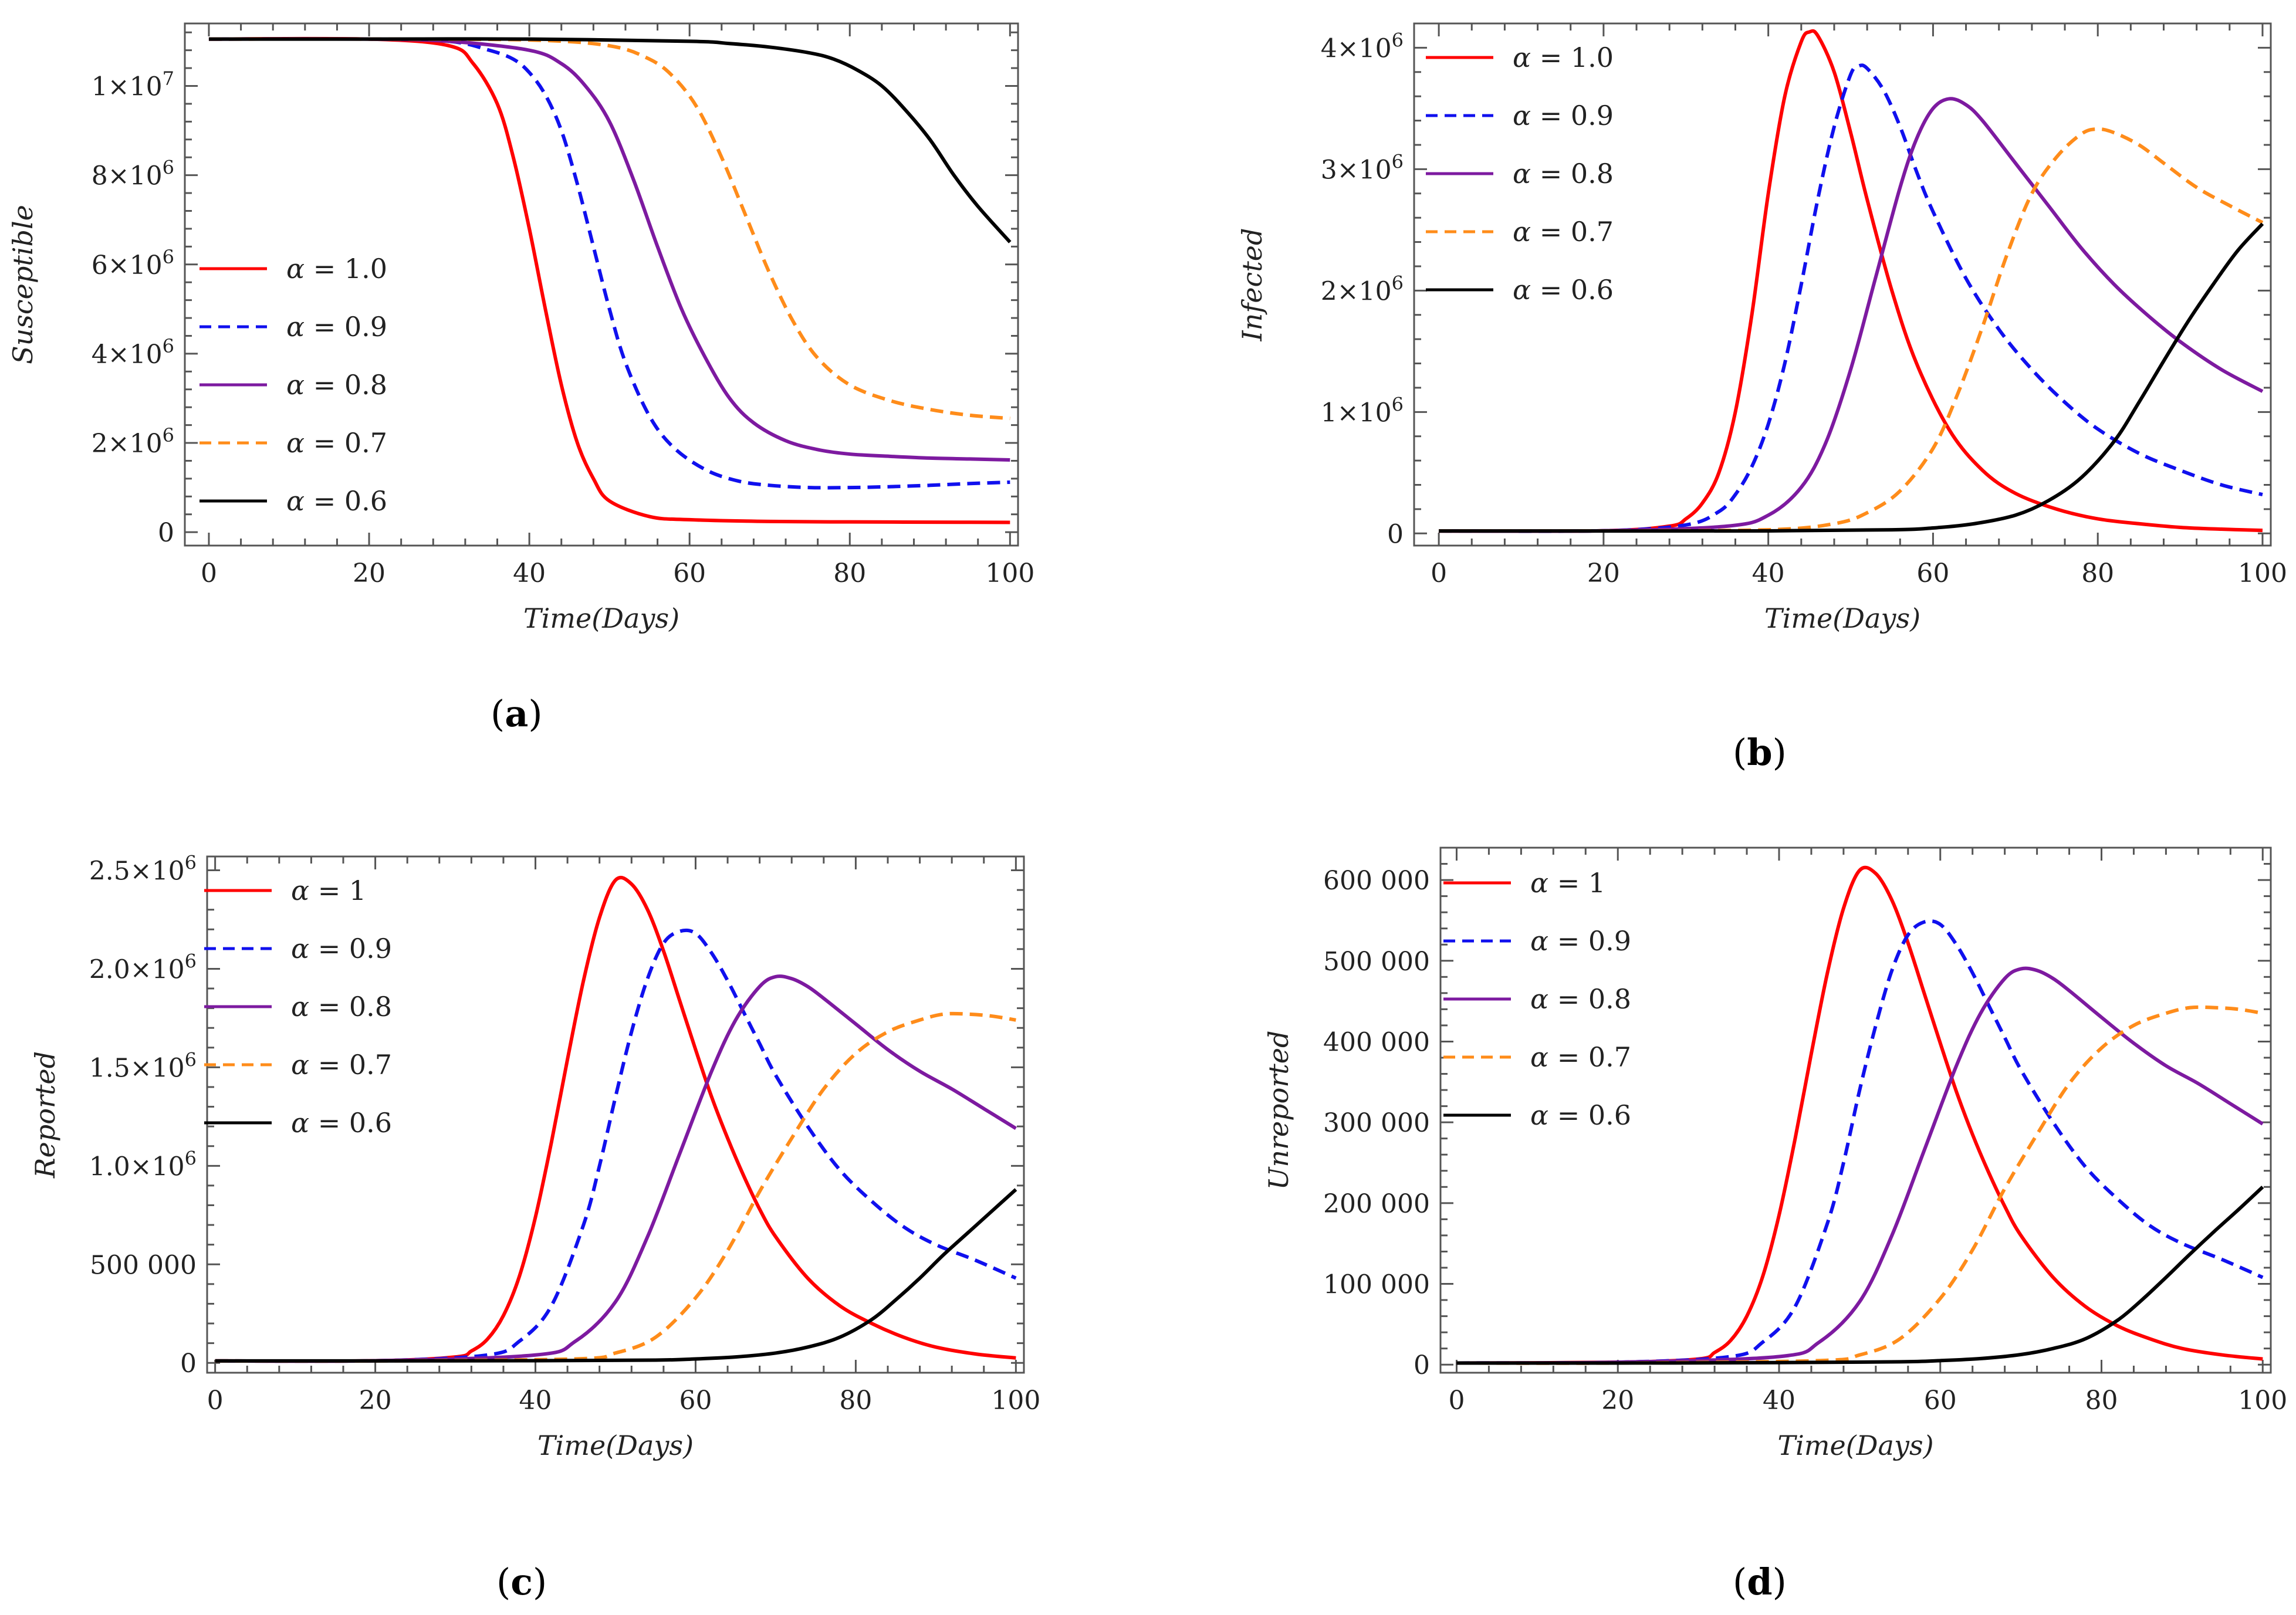  I want to click on caption-a: (a), so click(517, 714).